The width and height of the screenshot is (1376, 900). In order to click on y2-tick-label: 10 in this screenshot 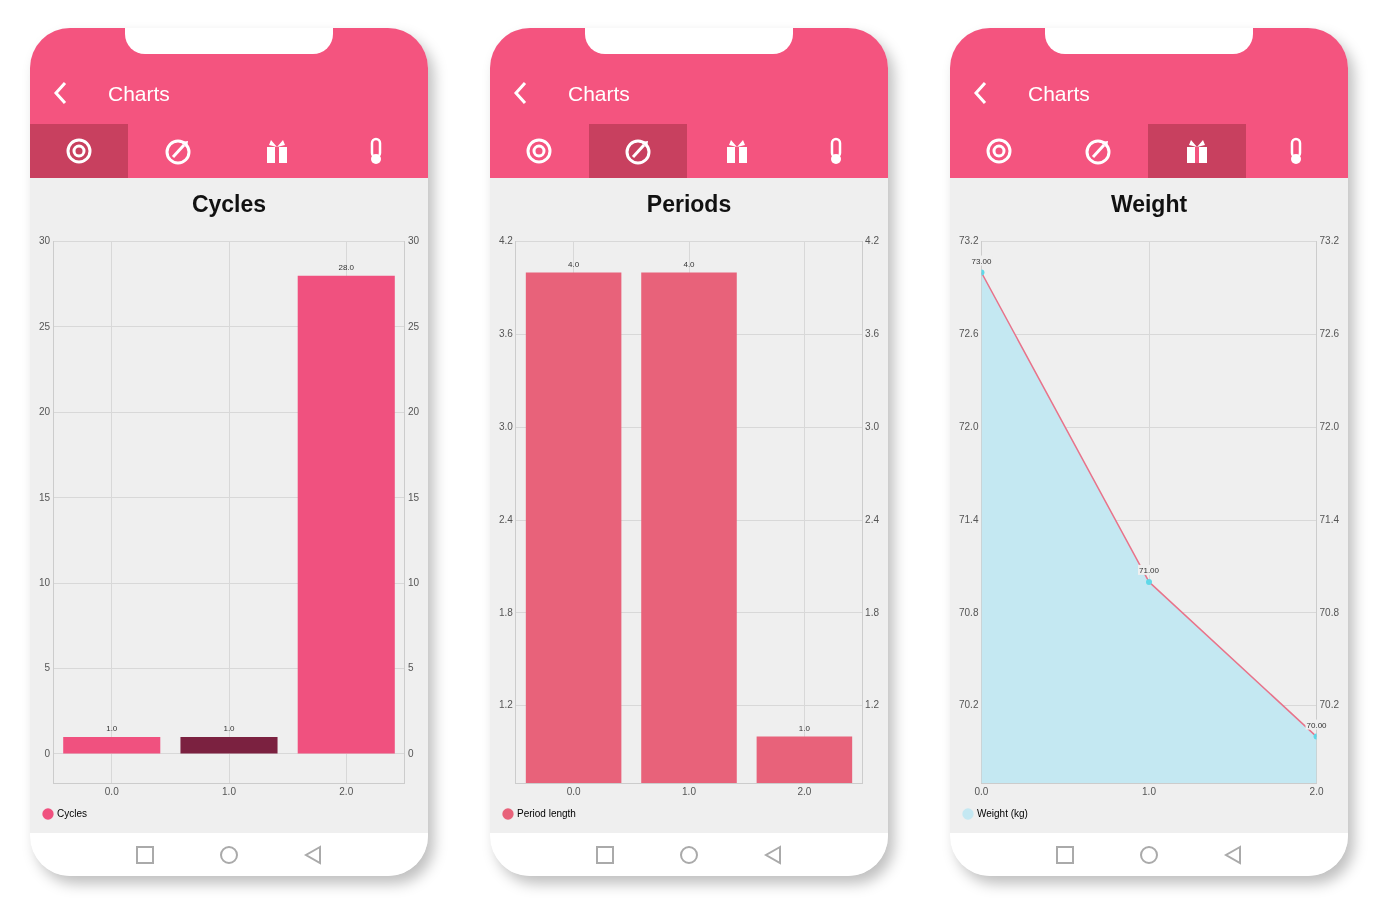, I will do `click(413, 582)`.